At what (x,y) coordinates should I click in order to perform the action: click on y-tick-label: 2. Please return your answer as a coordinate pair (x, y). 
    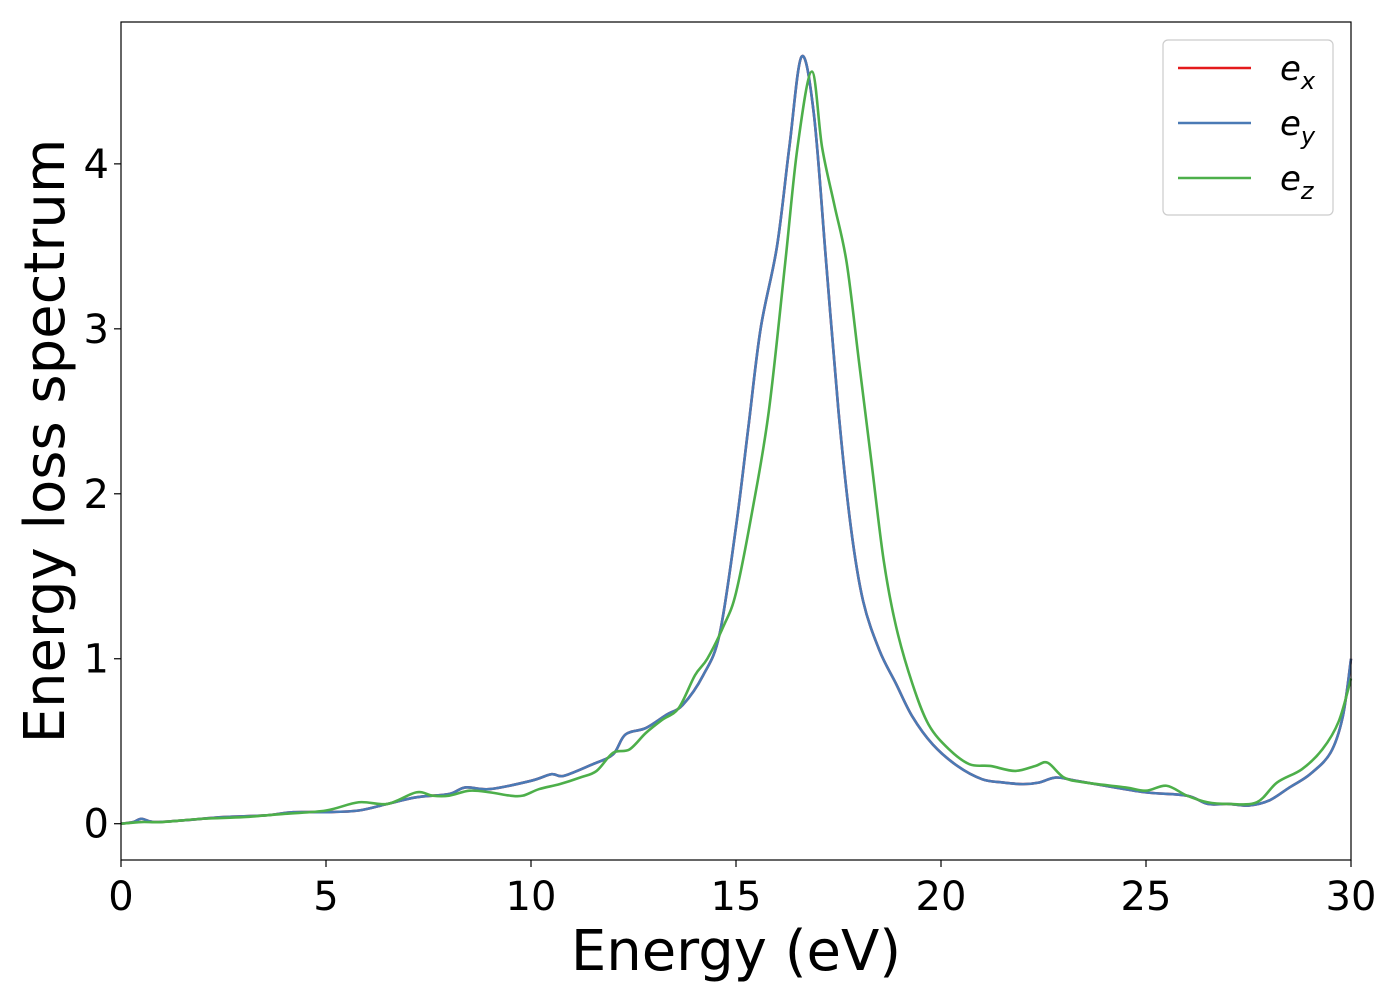
    Looking at the image, I should click on (96, 495).